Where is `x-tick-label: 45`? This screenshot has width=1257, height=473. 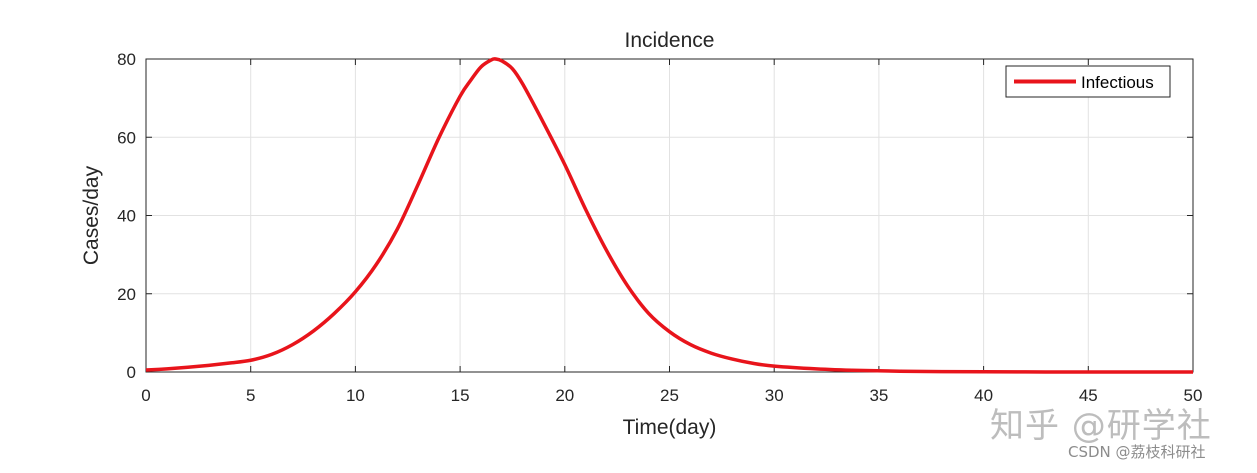 x-tick-label: 45 is located at coordinates (1088, 395).